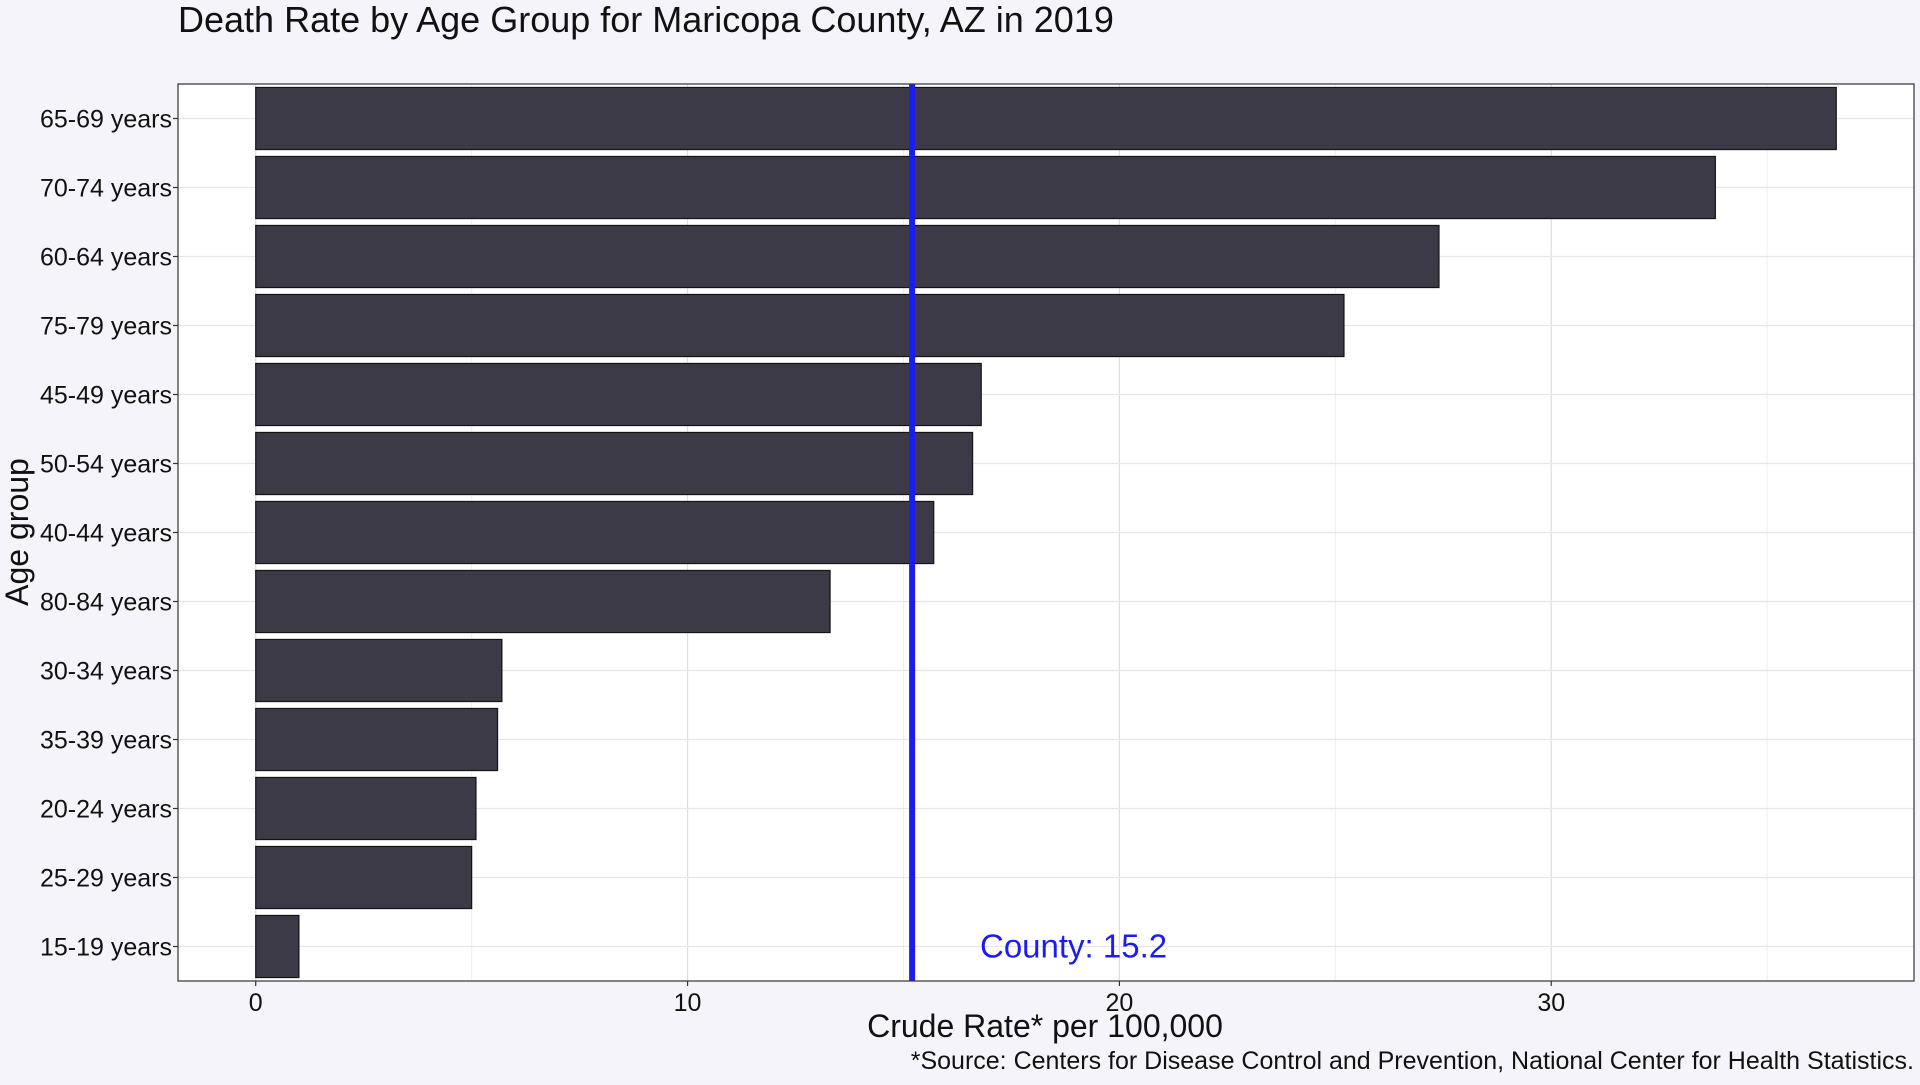 This screenshot has width=1920, height=1085. Describe the element at coordinates (106, 327) in the screenshot. I see `y-tick-label: 75-79 years` at that location.